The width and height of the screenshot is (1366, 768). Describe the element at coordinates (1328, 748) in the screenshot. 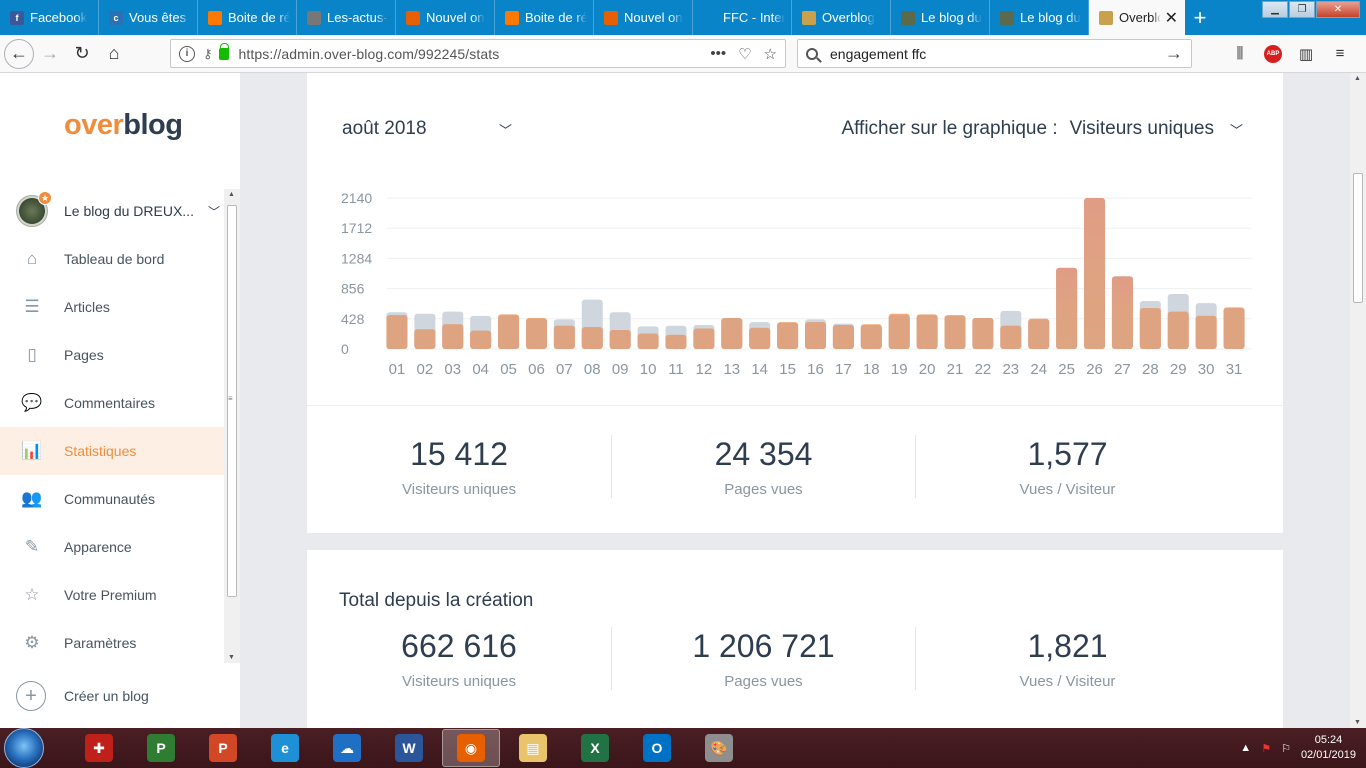

I see `clock: 05:24 02/01/2019` at that location.